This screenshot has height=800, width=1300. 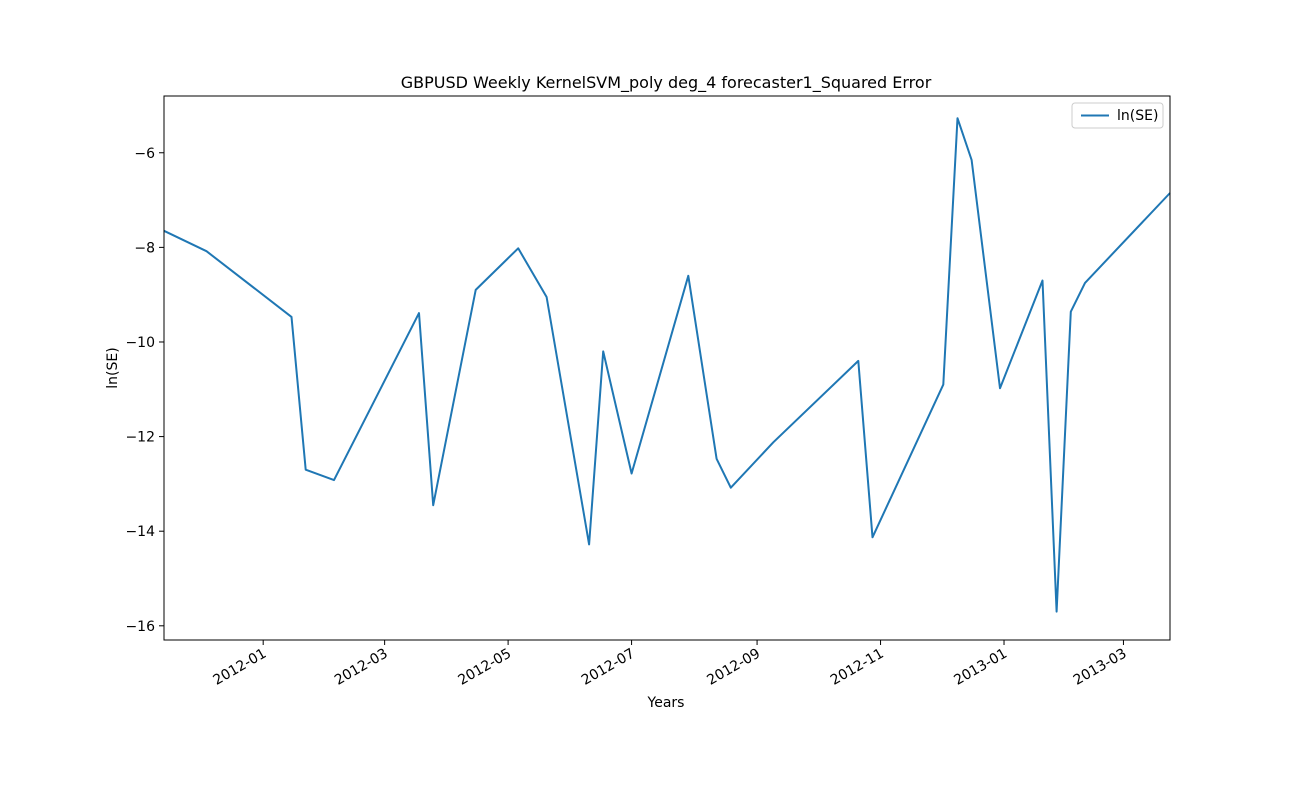 What do you see at coordinates (980, 667) in the screenshot?
I see `x-tick-label: 2013-01` at bounding box center [980, 667].